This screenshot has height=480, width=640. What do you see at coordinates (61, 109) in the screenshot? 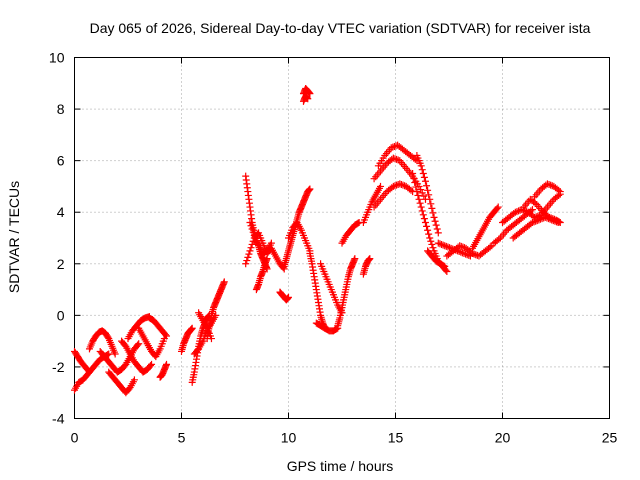
I see `y-tick-label: 8` at bounding box center [61, 109].